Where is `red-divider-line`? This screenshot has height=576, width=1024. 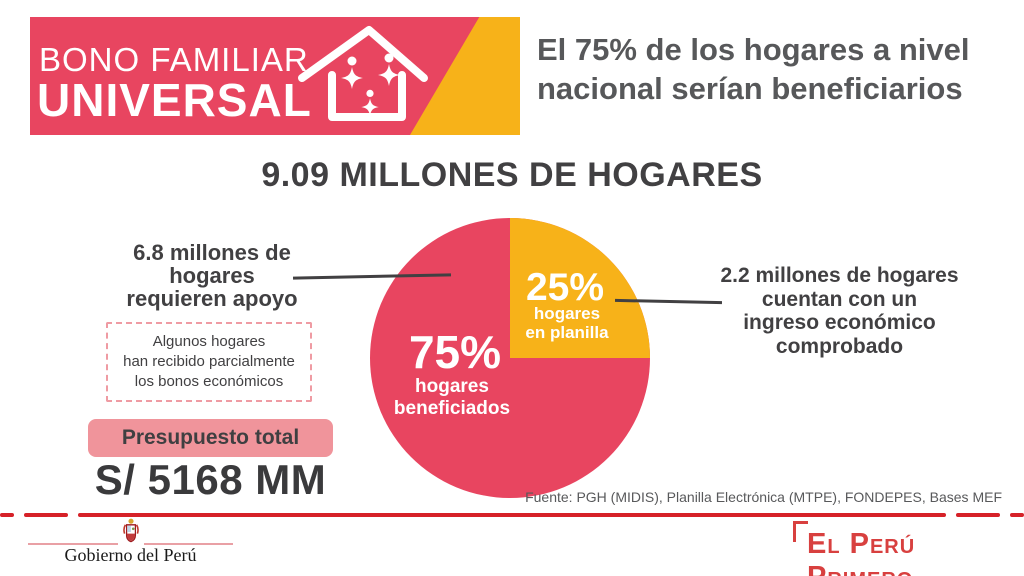
red-divider-line is located at coordinates (512, 515).